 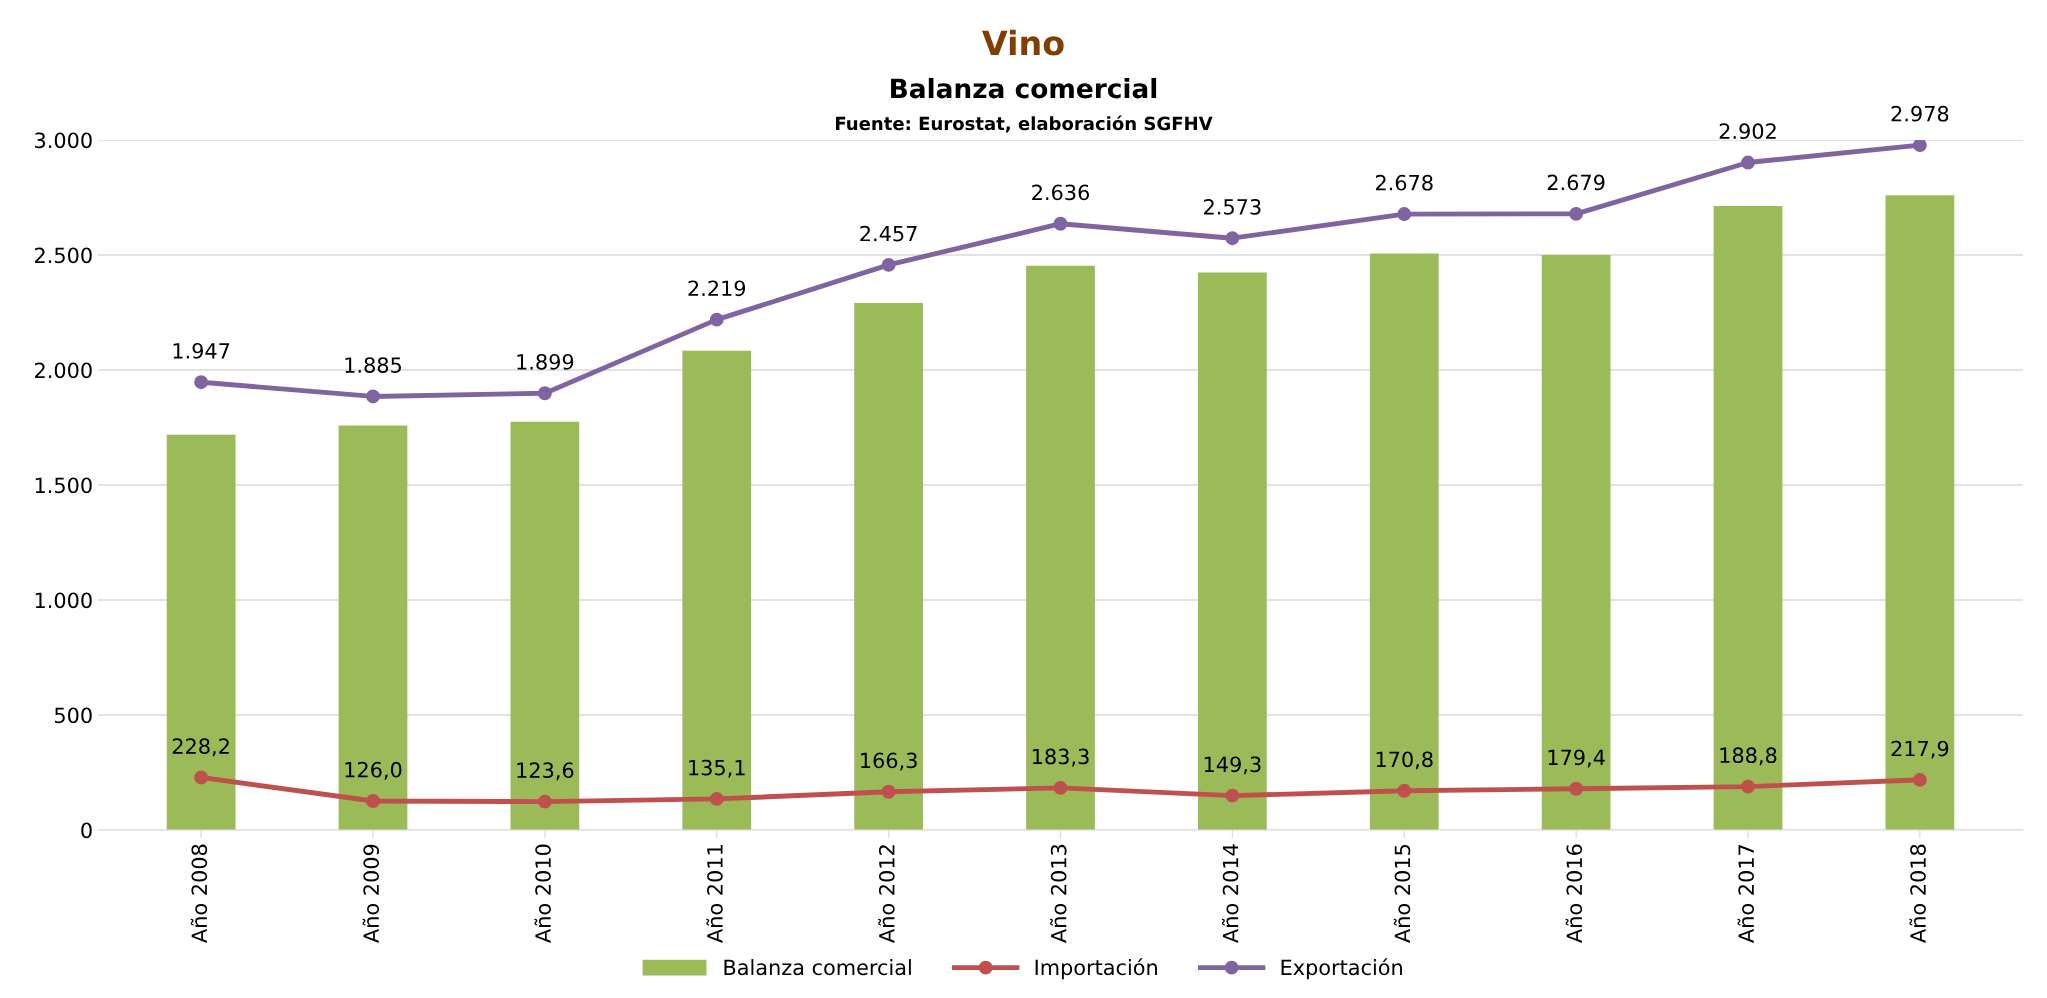 I want to click on x-tick-label: Año 2016, so click(x=1574, y=893).